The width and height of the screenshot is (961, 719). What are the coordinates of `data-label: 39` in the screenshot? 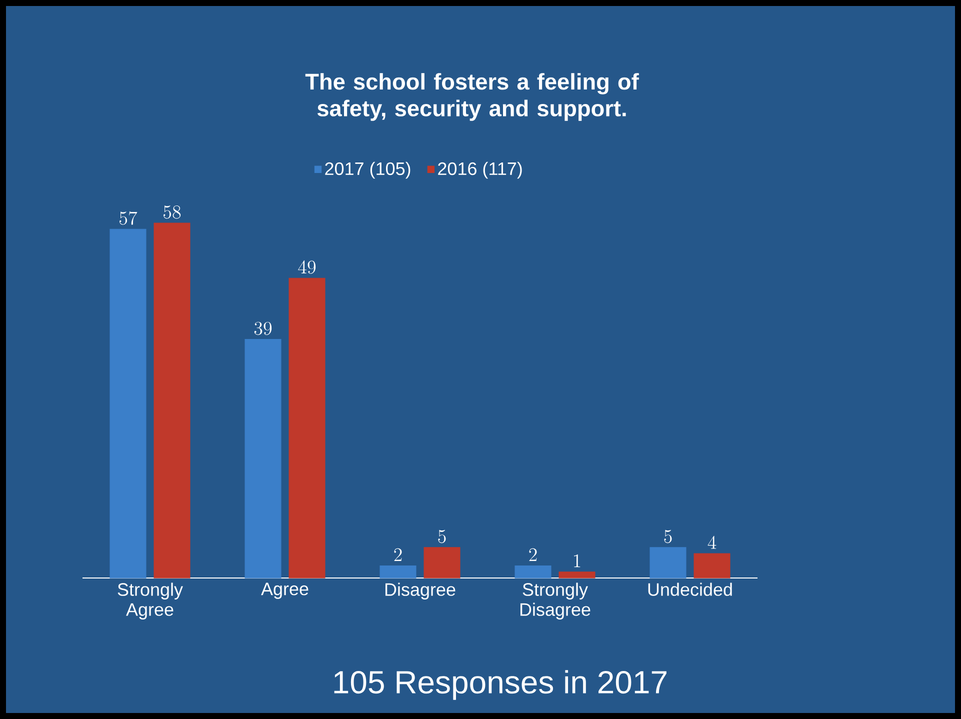 It's located at (263, 328).